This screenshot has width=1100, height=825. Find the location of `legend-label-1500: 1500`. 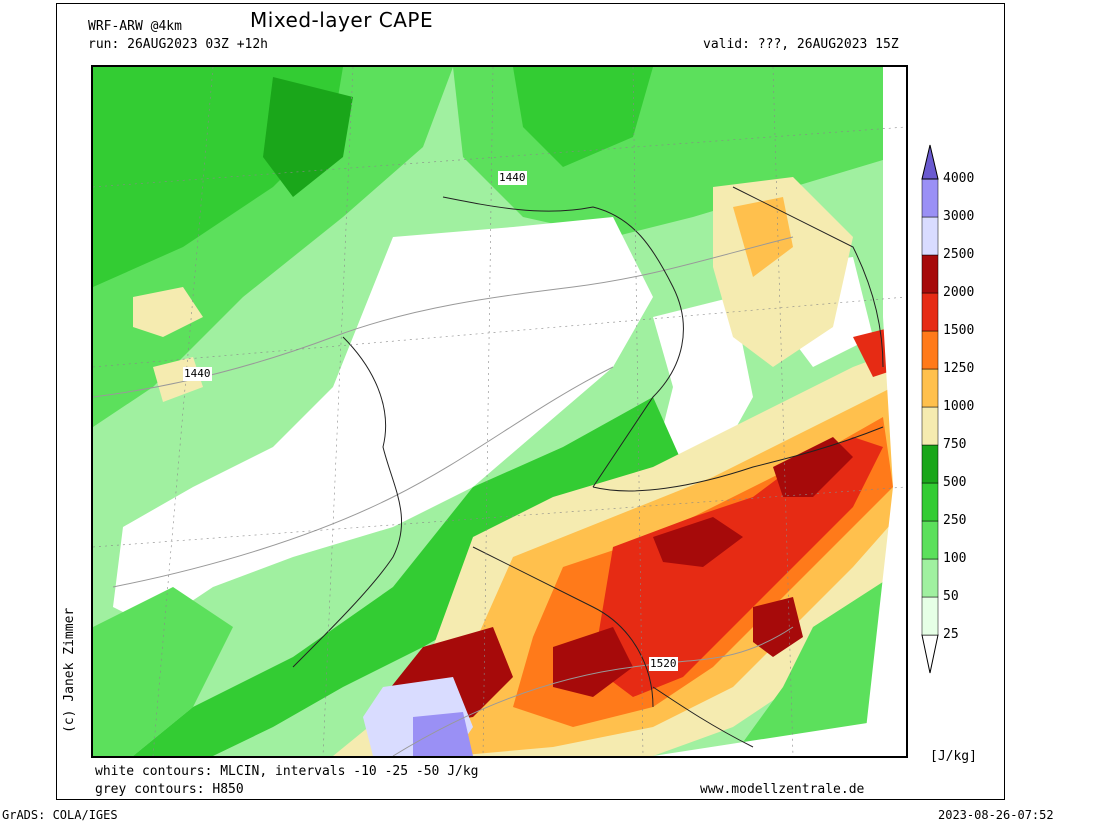

legend-label-1500: 1500 is located at coordinates (959, 330).